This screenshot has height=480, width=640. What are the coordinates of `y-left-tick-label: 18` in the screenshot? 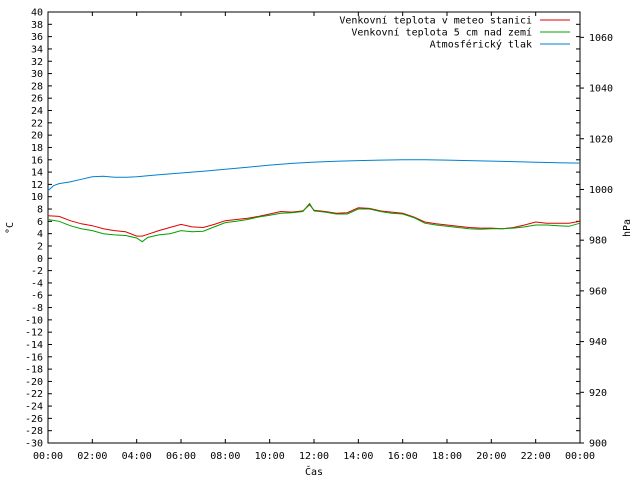 It's located at (37, 148).